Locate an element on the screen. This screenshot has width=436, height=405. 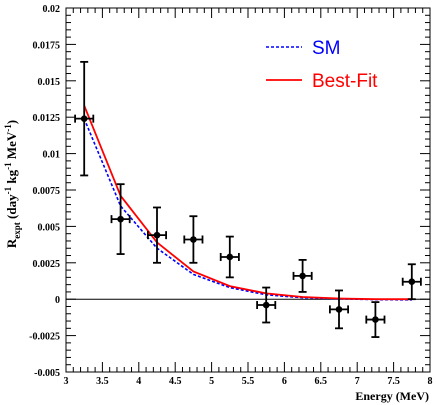
legend-label-best-fit: Best-Fit is located at coordinates (345, 81).